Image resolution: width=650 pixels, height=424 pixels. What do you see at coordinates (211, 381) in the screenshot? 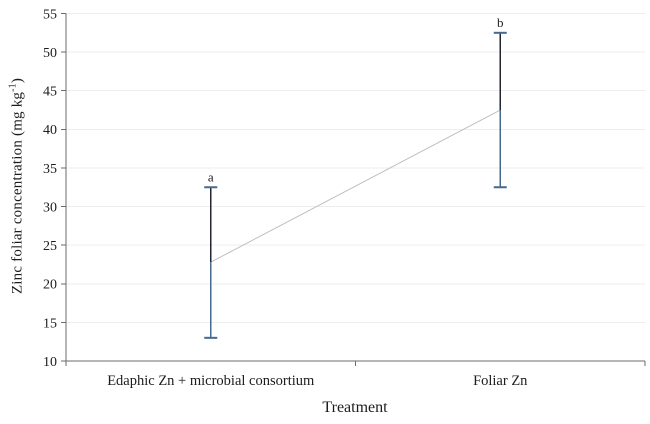
I see `x-category-label: Edaphic Zn + microbial consortium` at bounding box center [211, 381].